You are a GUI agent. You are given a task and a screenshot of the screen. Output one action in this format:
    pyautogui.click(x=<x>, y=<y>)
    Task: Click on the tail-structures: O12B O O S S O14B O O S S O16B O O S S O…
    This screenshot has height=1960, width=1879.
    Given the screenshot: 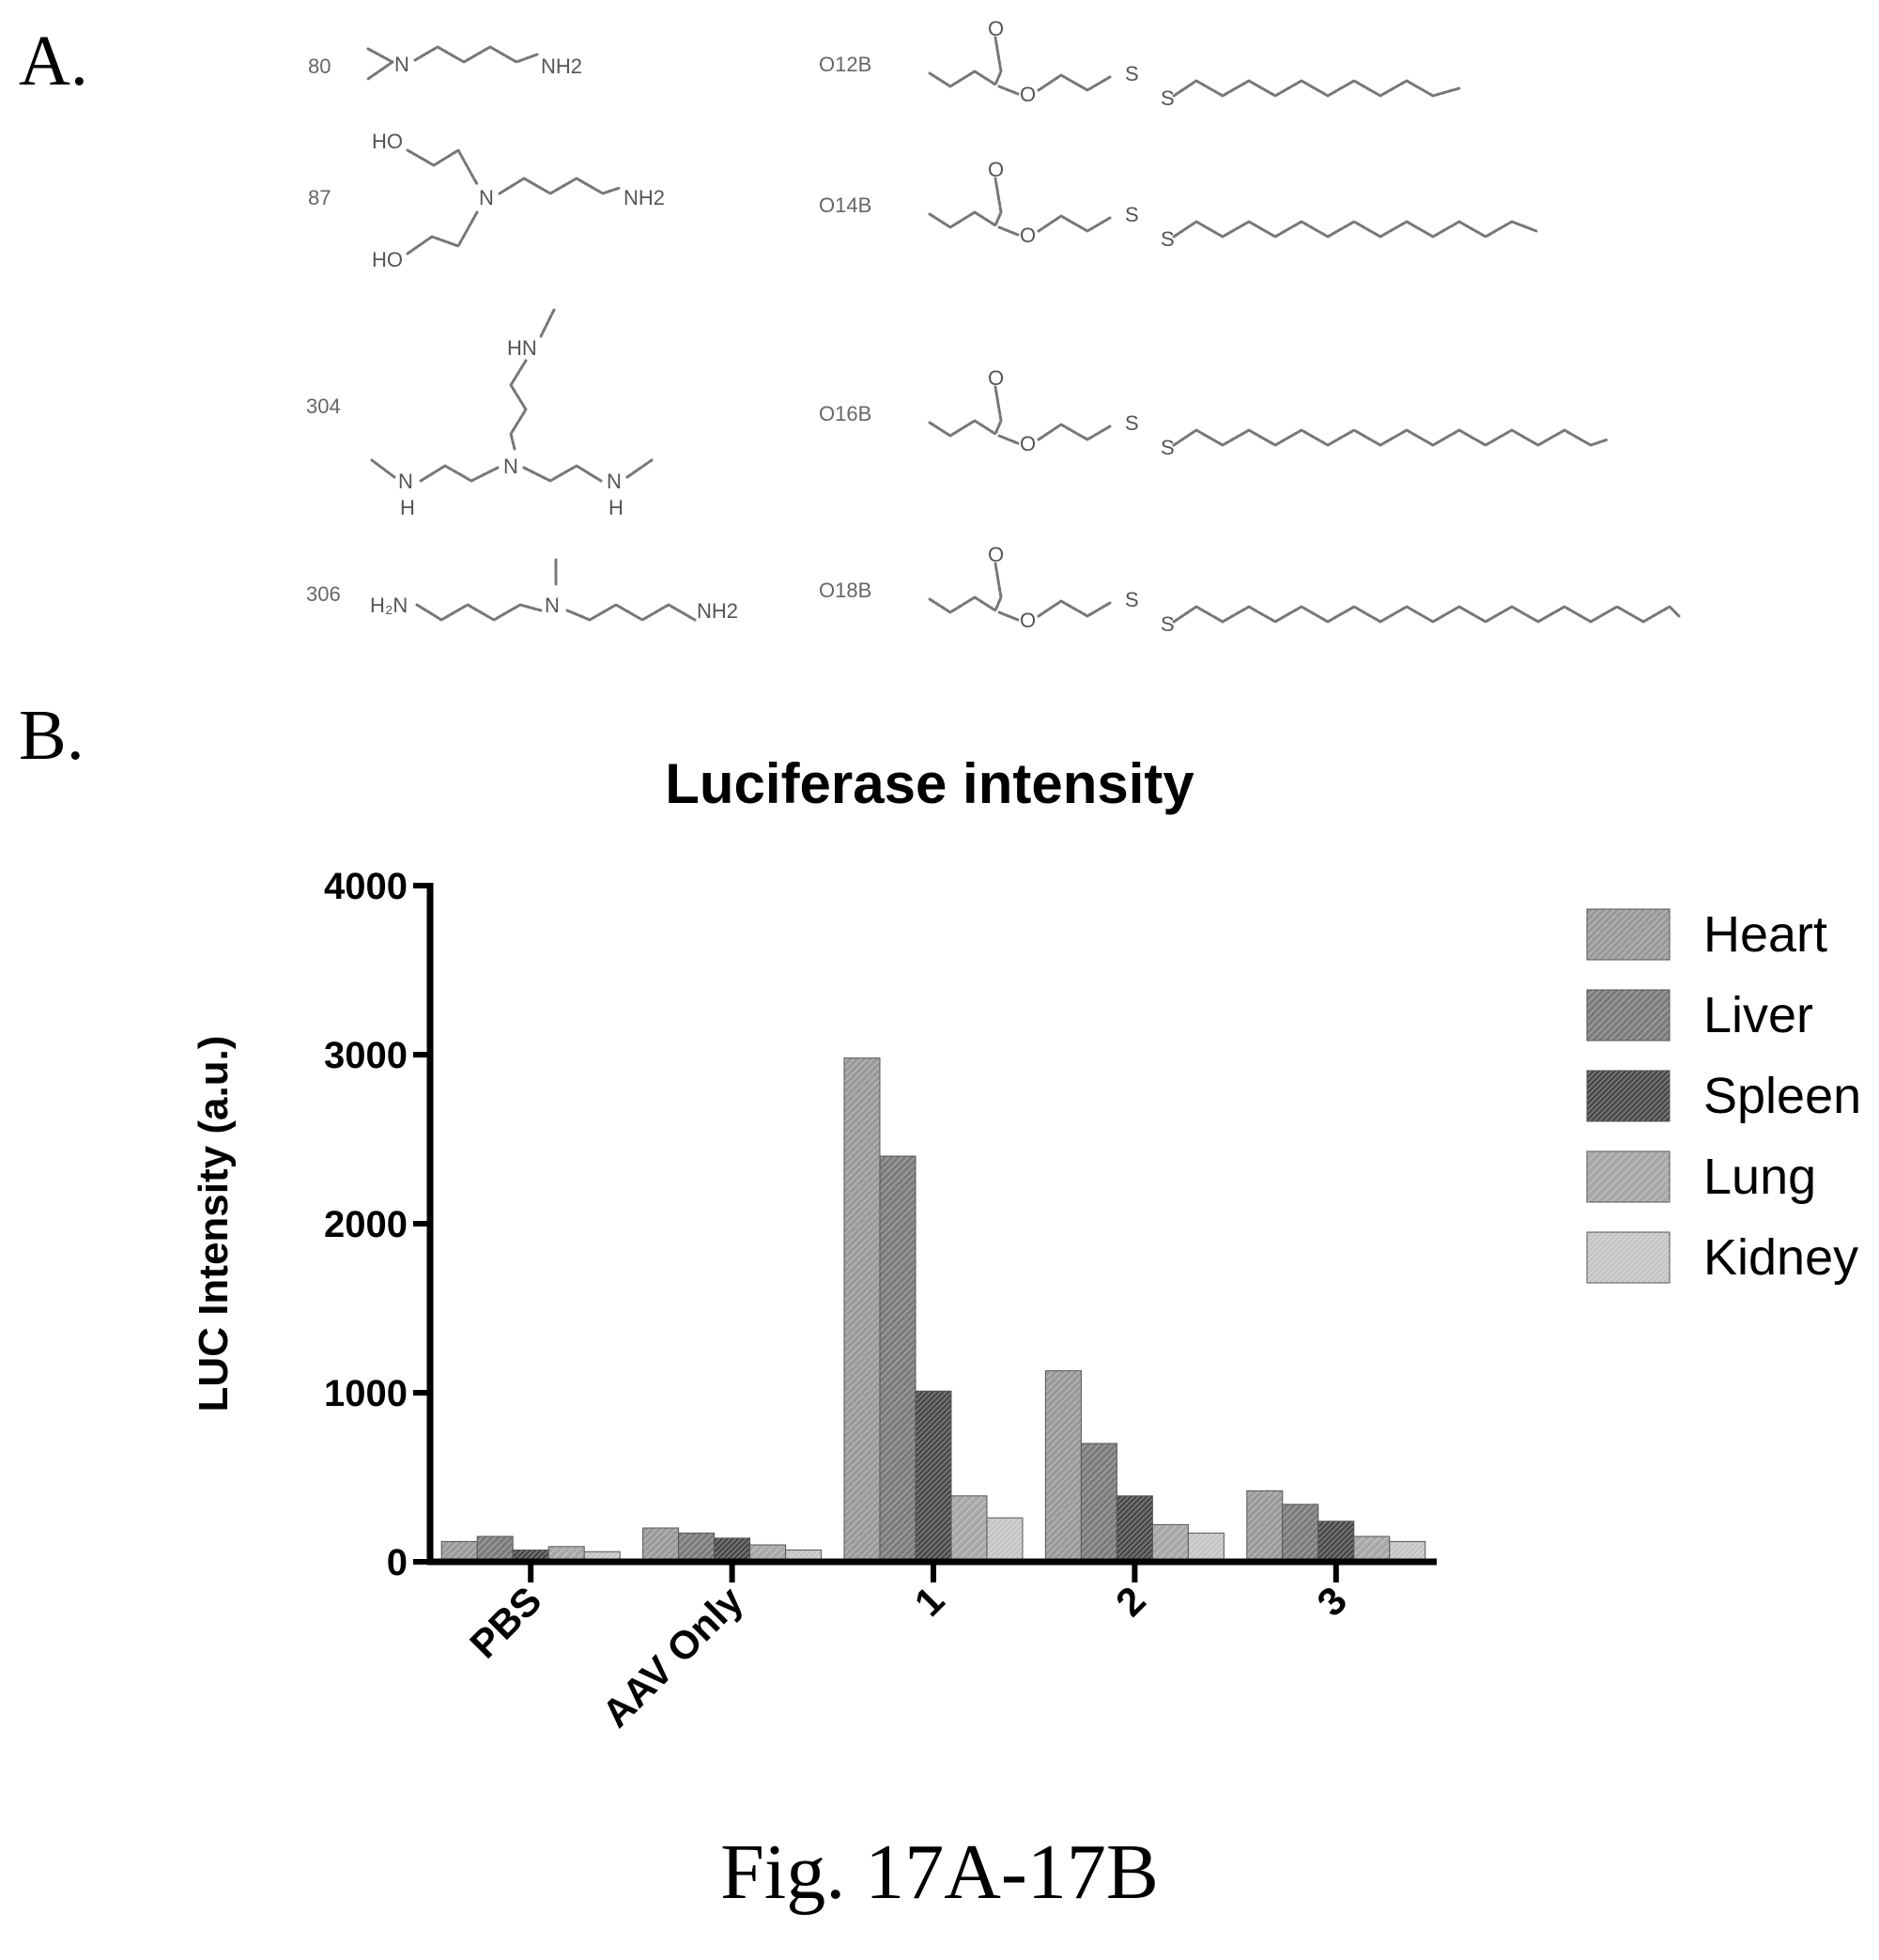 What is the action you would take?
    pyautogui.click(x=1250, y=326)
    